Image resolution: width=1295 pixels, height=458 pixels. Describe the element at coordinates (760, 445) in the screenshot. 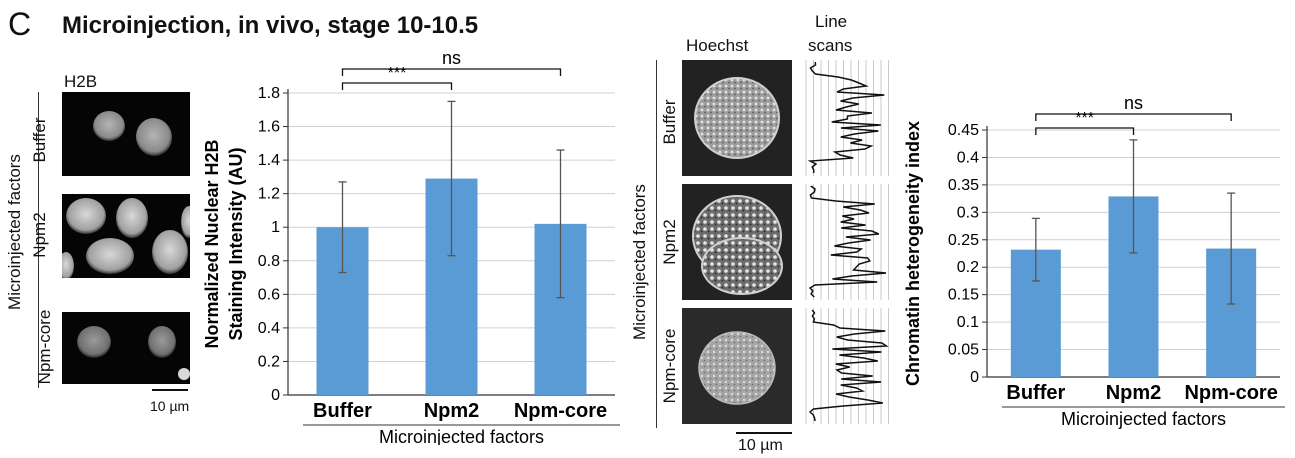

I see `right-scale-bar-label: 10 µm` at that location.